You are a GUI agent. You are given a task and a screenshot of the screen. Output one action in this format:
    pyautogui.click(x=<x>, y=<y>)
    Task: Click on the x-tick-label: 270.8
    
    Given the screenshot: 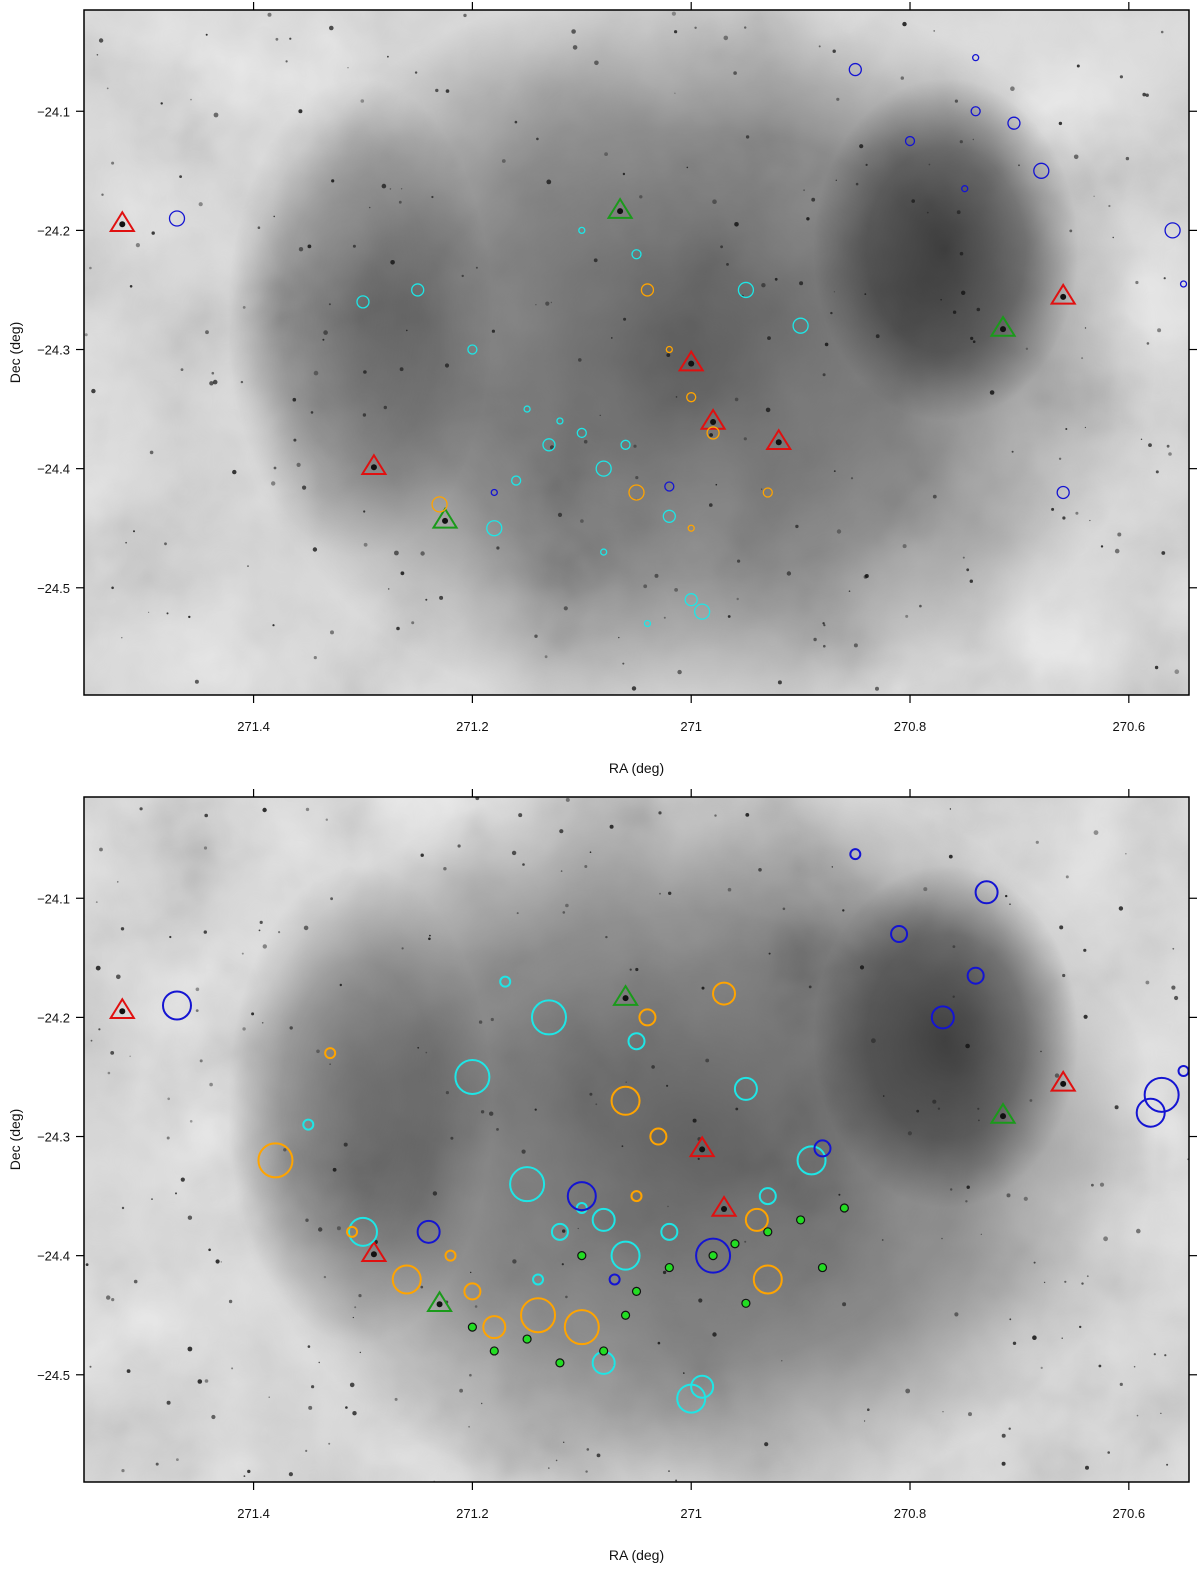 What is the action you would take?
    pyautogui.click(x=910, y=1513)
    